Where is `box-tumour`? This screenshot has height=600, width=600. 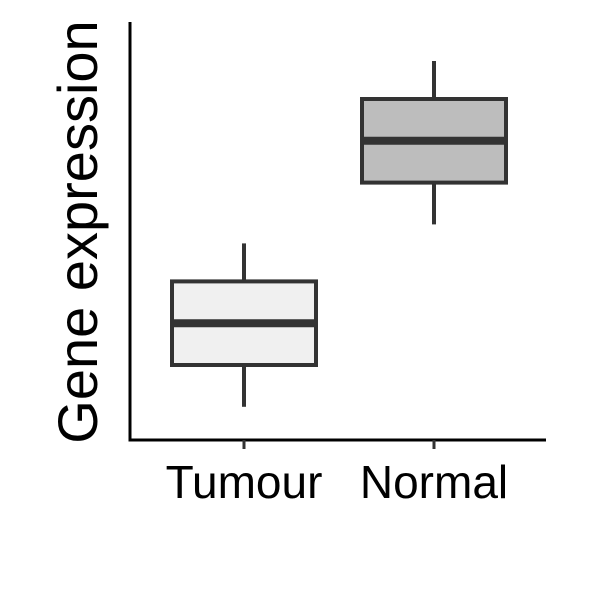 box-tumour is located at coordinates (244, 325).